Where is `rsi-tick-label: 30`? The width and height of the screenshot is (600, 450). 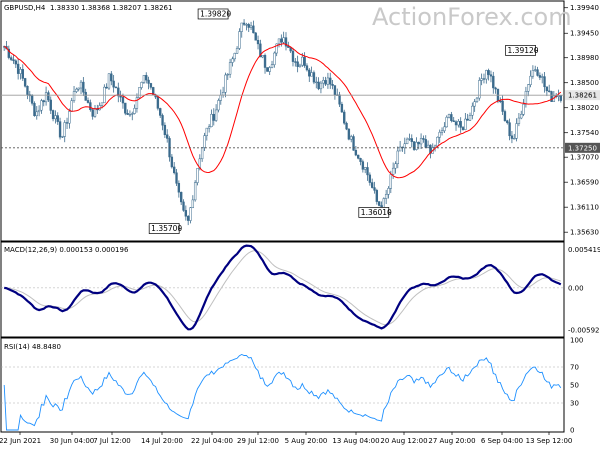
rsi-tick-label: 30 is located at coordinates (574, 404).